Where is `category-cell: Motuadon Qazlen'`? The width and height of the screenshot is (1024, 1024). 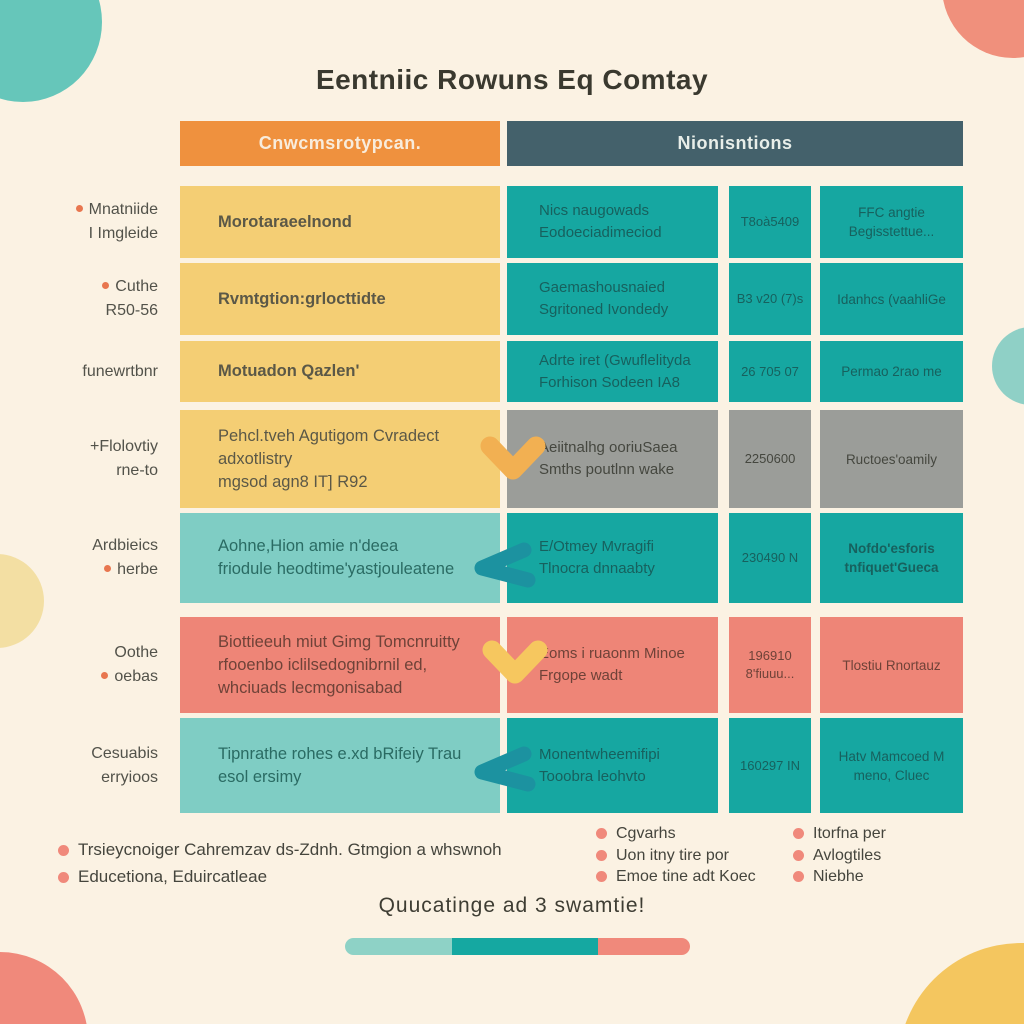 category-cell: Motuadon Qazlen' is located at coordinates (340, 371).